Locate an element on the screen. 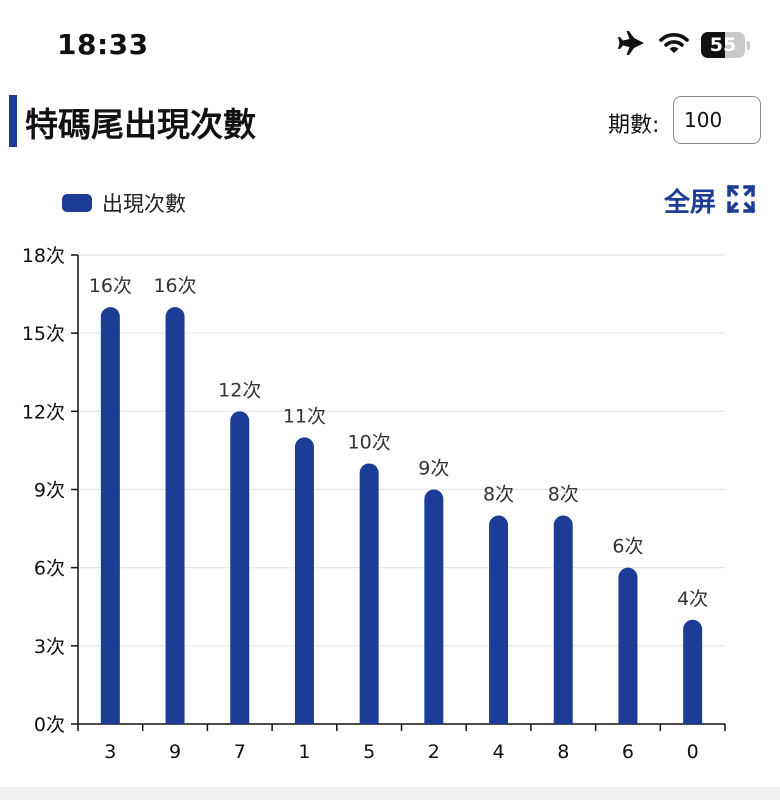 The width and height of the screenshot is (780, 800). bottom-bar is located at coordinates (390, 793).